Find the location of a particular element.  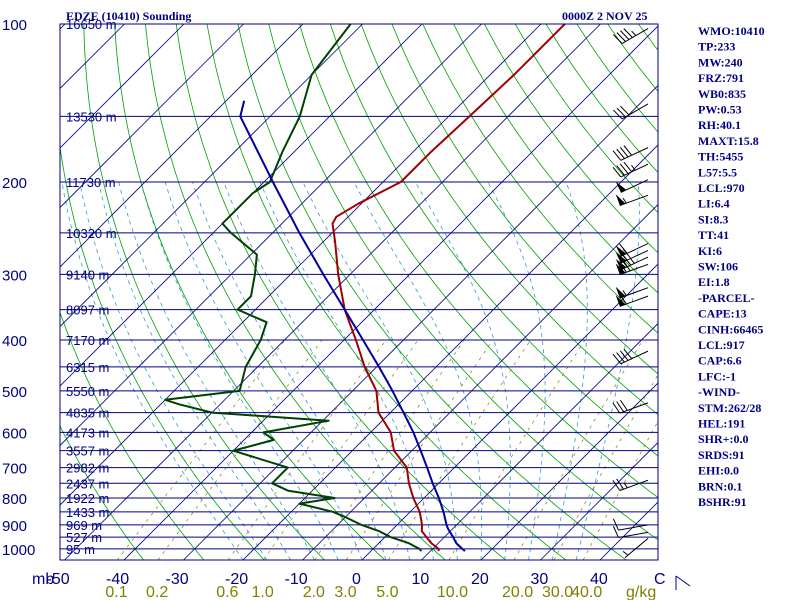

index-value: FRZ:791 is located at coordinates (721, 78).